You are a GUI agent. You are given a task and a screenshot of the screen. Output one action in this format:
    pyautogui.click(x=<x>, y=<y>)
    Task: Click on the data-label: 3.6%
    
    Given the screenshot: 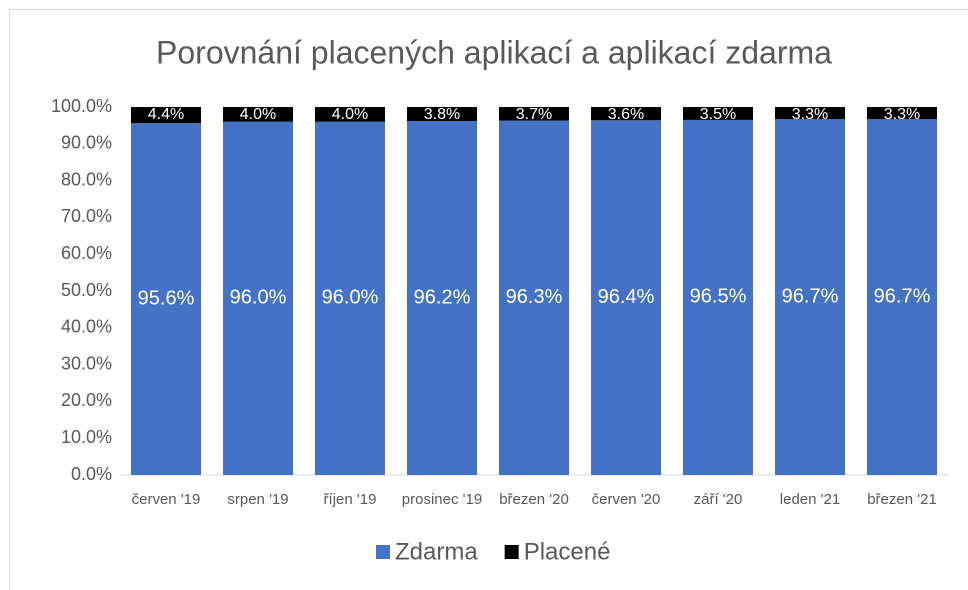 What is the action you would take?
    pyautogui.click(x=626, y=114)
    